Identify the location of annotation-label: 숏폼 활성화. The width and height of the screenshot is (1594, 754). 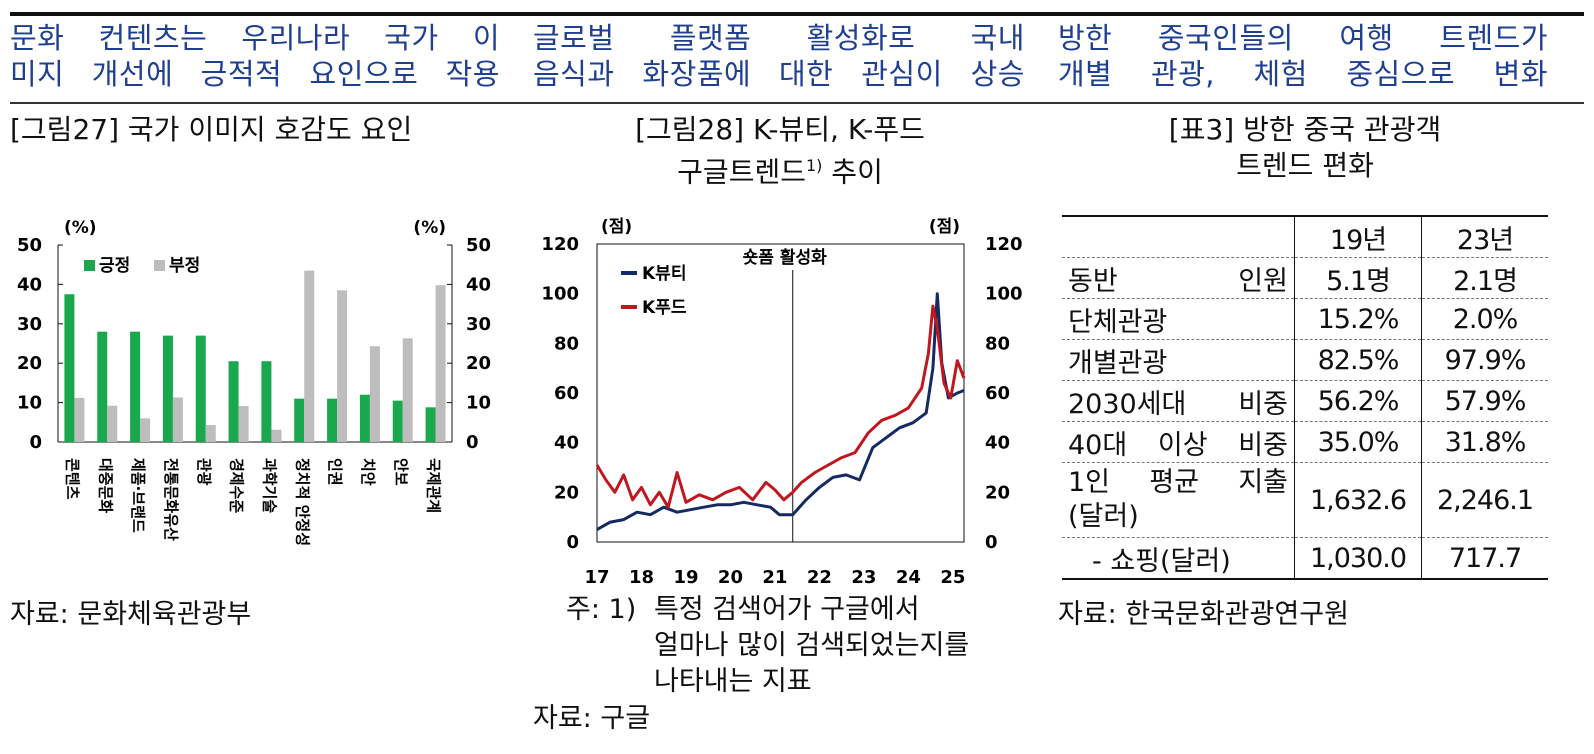
(785, 257).